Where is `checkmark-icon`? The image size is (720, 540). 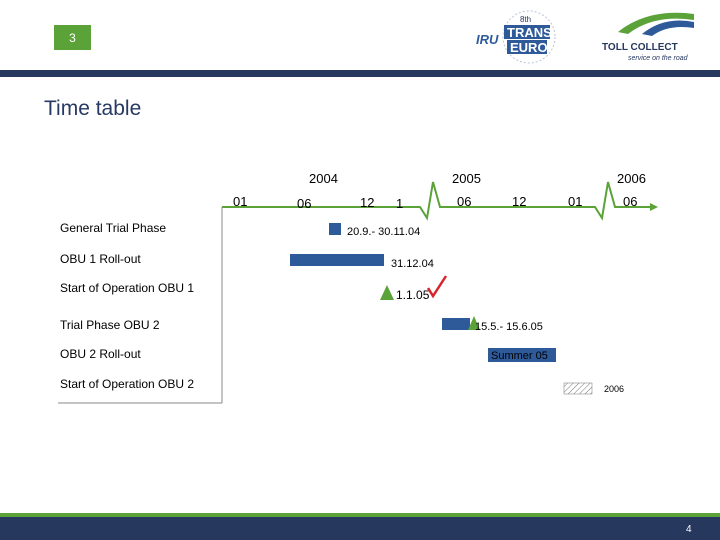 checkmark-icon is located at coordinates (437, 287).